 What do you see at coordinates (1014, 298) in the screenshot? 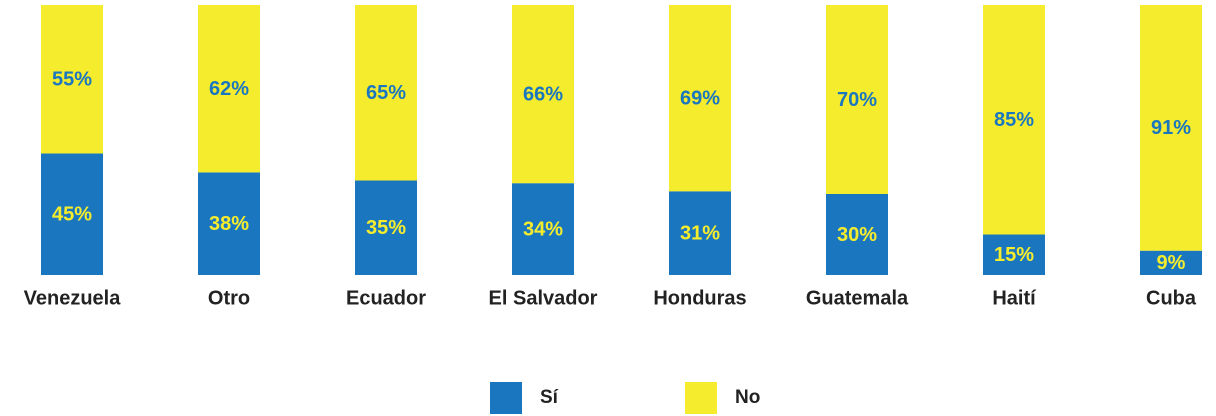
I see `category-label: Haití` at bounding box center [1014, 298].